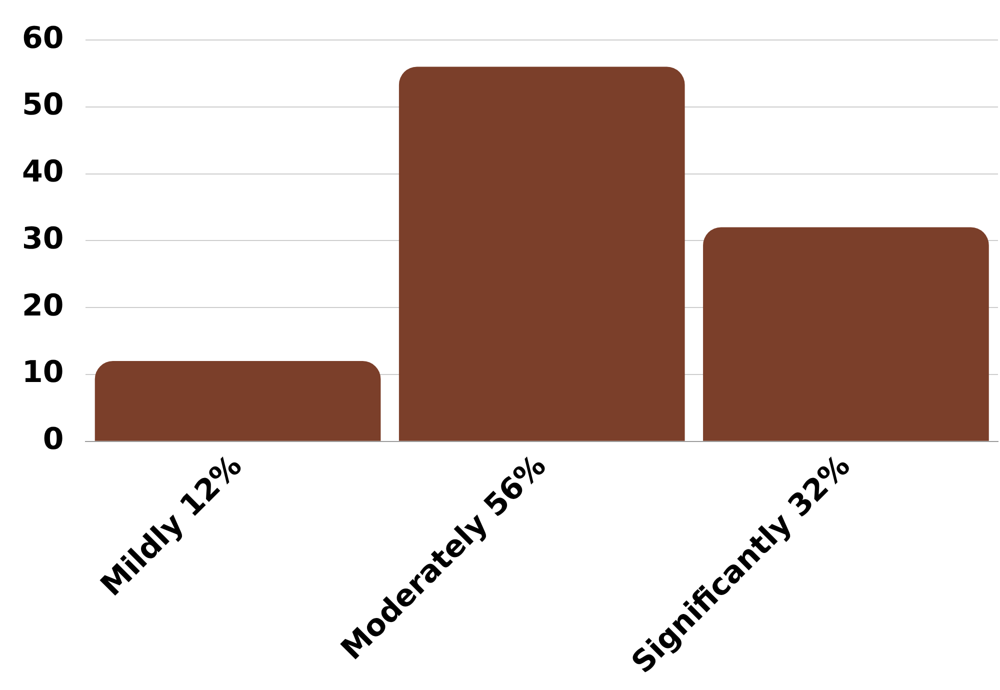  I want to click on y-tick-label: 60, so click(43, 38).